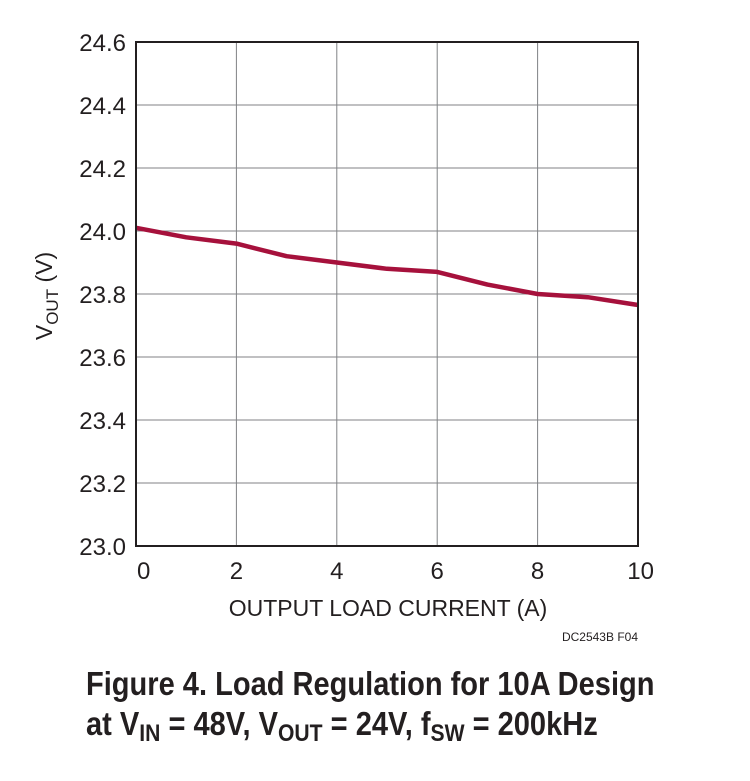 The height and width of the screenshot is (781, 750). I want to click on y-axis-label: VOUT (V), so click(46, 296).